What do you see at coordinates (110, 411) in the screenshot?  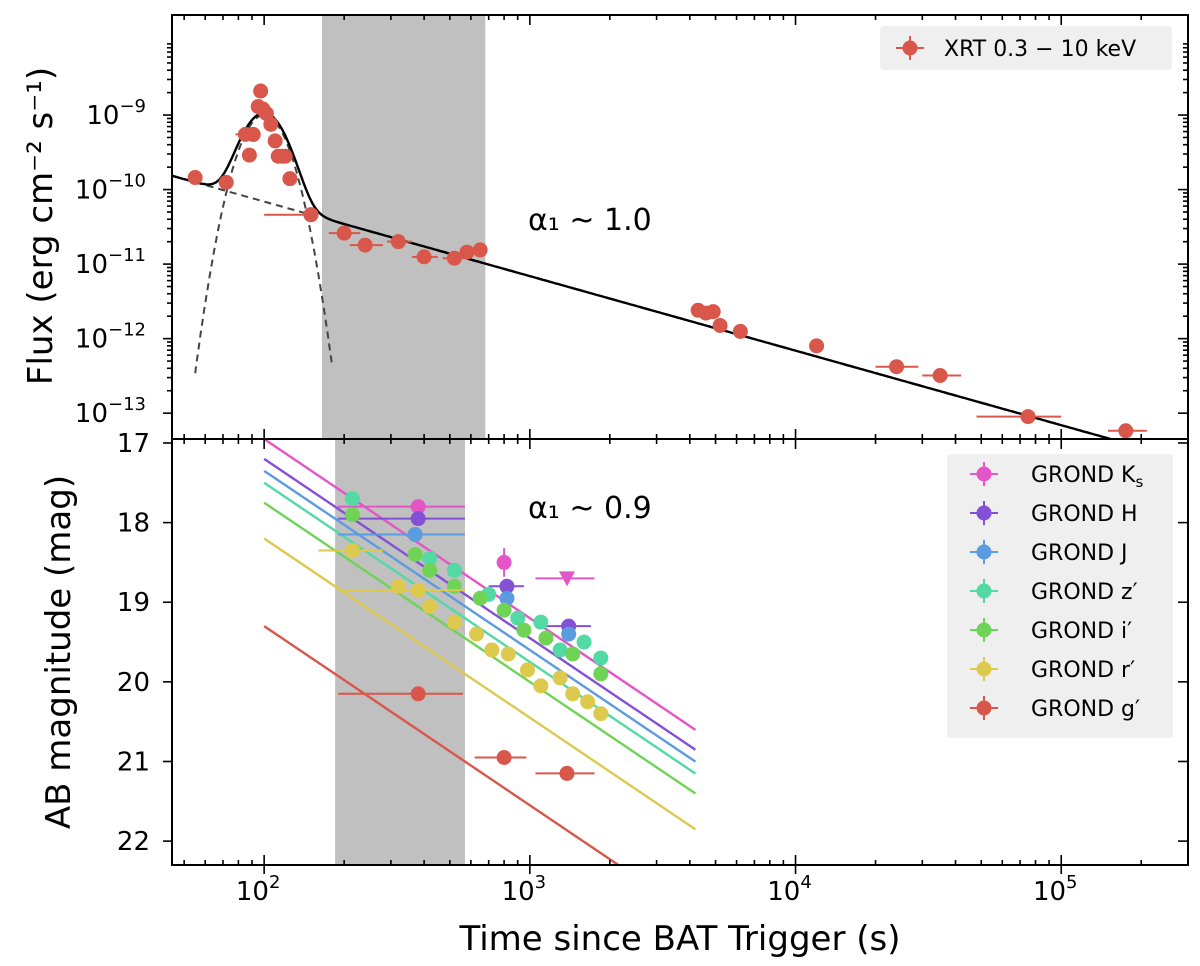 I see `y-tick-label: 10−13` at bounding box center [110, 411].